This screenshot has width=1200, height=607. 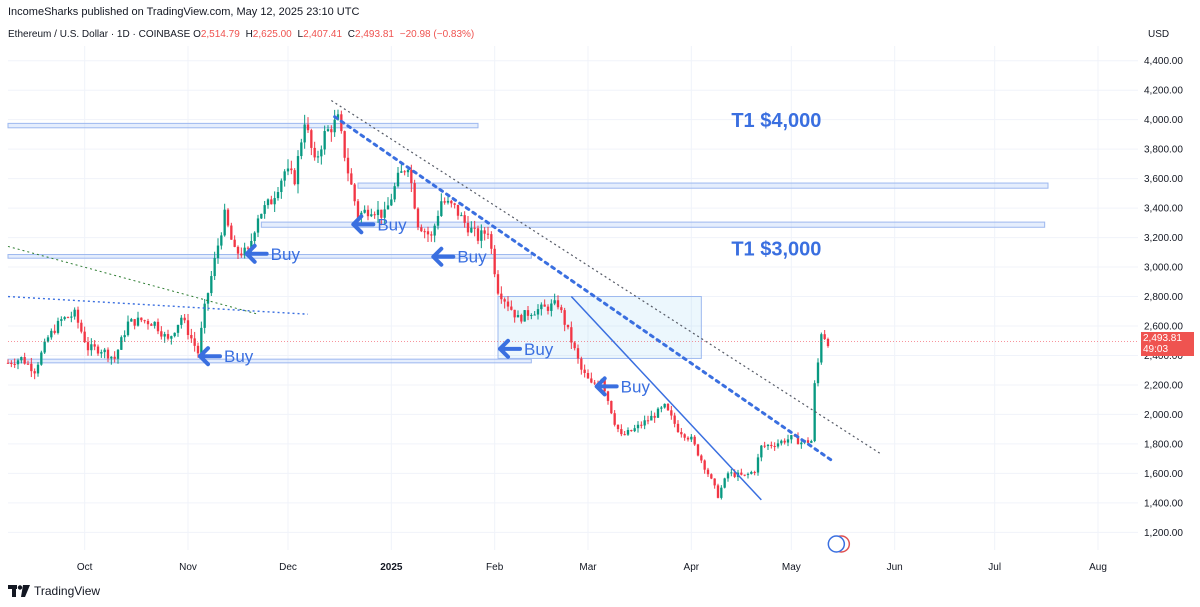 I want to click on time-tick-label: 2025, so click(x=391, y=567).